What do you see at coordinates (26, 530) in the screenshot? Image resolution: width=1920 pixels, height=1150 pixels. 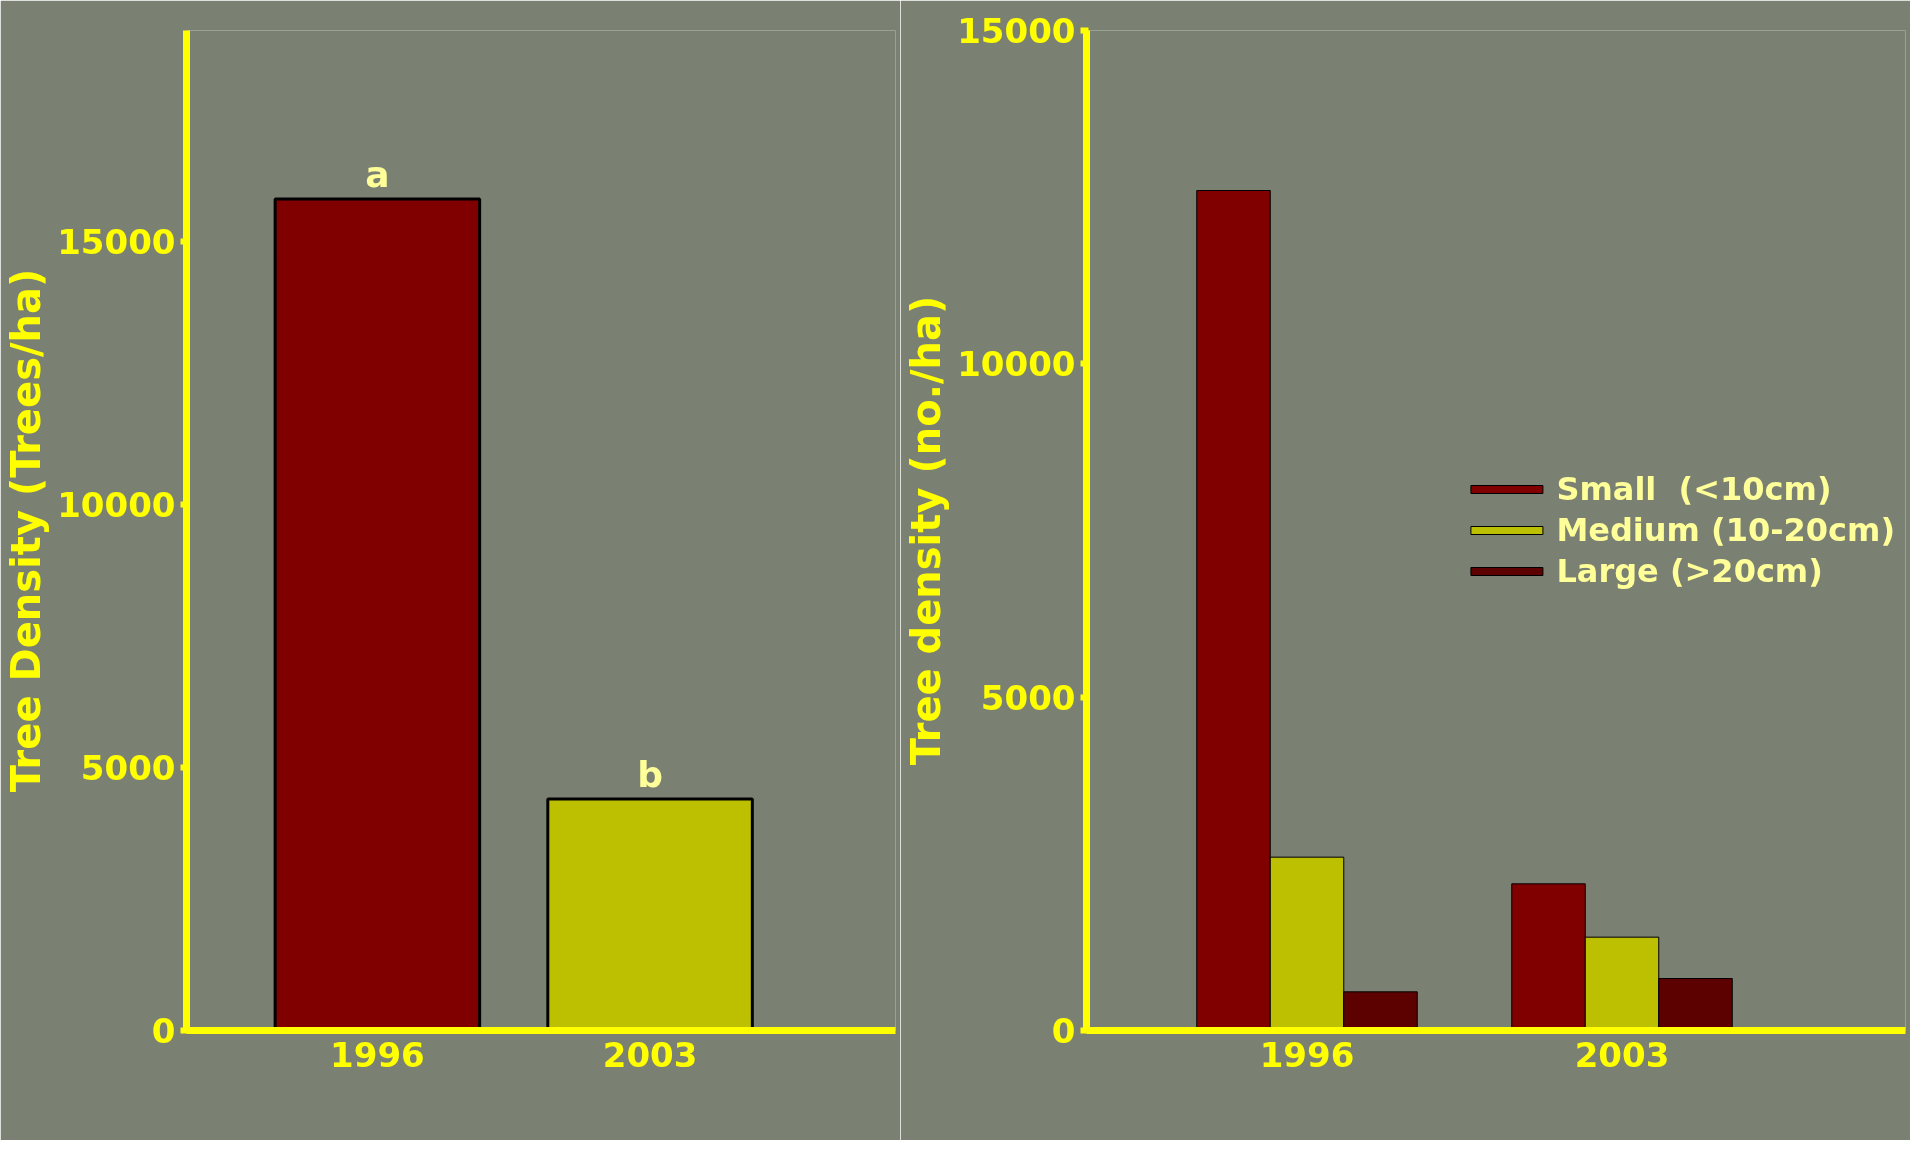 I see `y-axis-title: Tree Density (Trees/ha)` at bounding box center [26, 530].